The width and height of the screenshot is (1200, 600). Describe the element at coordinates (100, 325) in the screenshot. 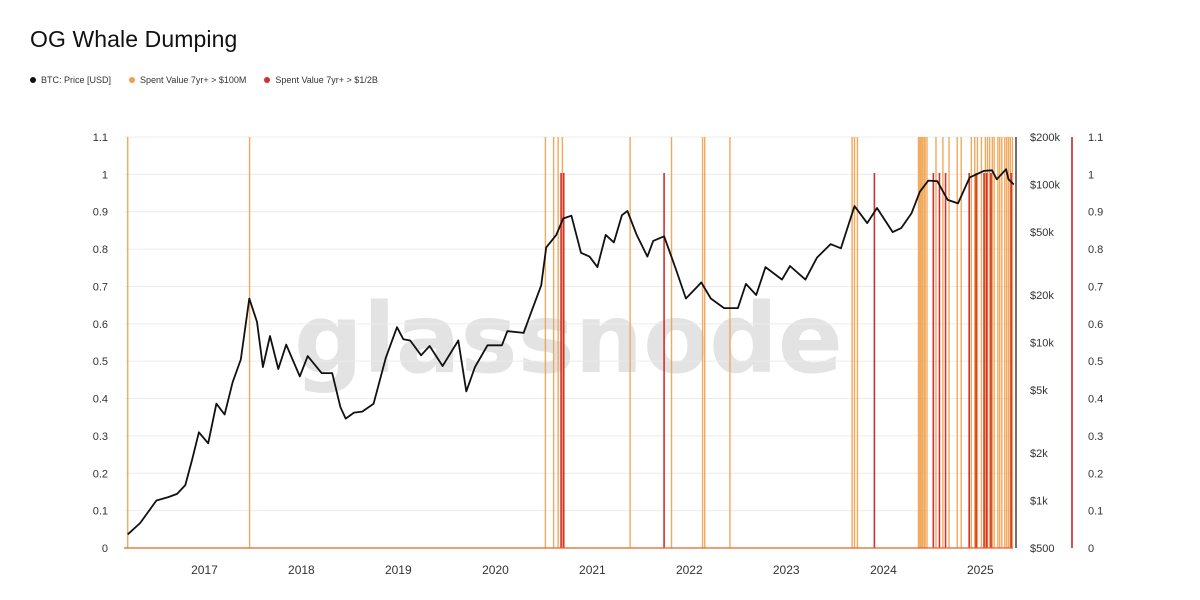

I see `left-axis-tick-label: 0.6` at that location.